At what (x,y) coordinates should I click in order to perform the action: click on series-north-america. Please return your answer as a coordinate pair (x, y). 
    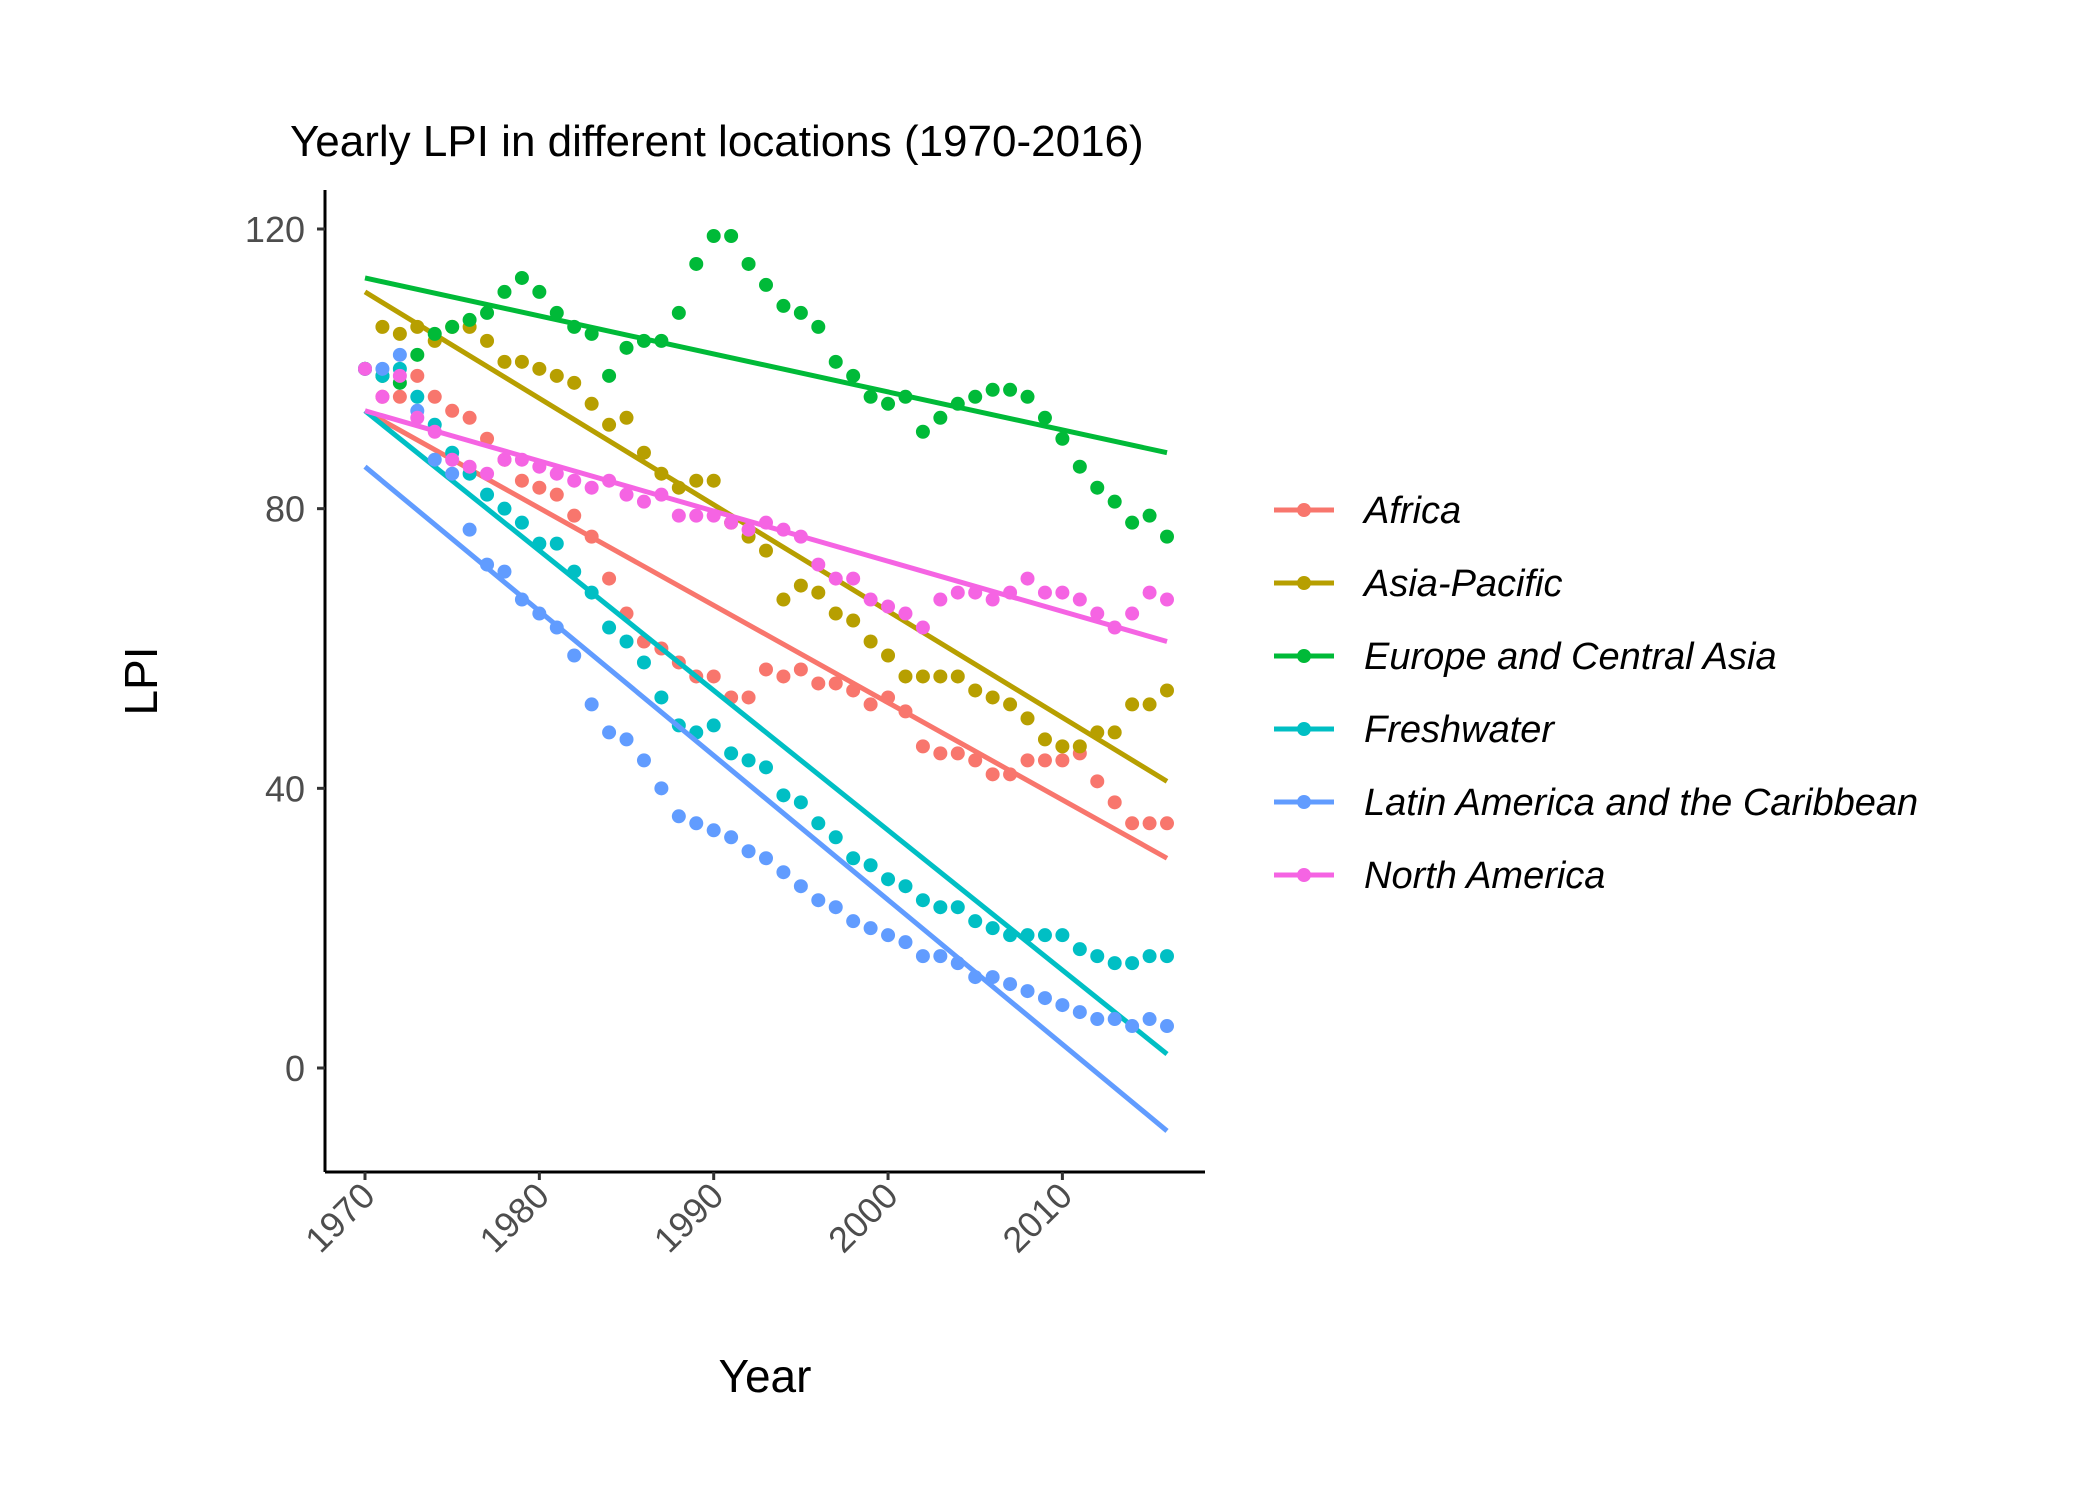
    Looking at the image, I should click on (766, 502).